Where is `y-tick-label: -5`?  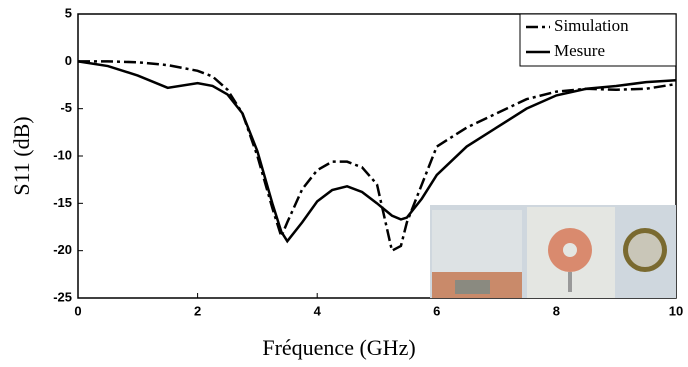 y-tick-label: -5 is located at coordinates (66, 107).